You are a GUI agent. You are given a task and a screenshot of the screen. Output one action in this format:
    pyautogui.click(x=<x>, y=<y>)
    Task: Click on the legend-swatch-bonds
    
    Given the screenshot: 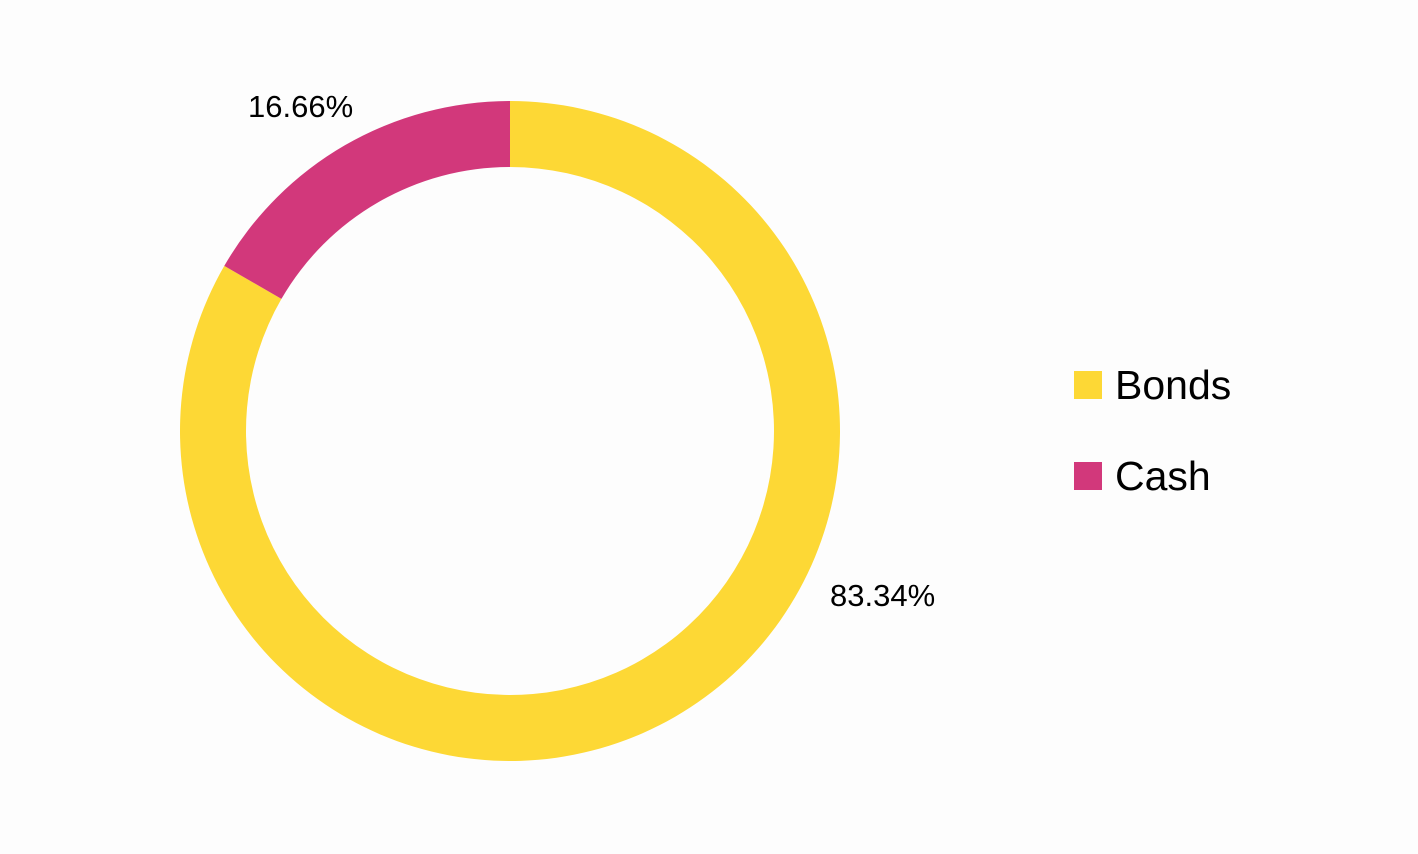 What is the action you would take?
    pyautogui.click(x=1088, y=385)
    